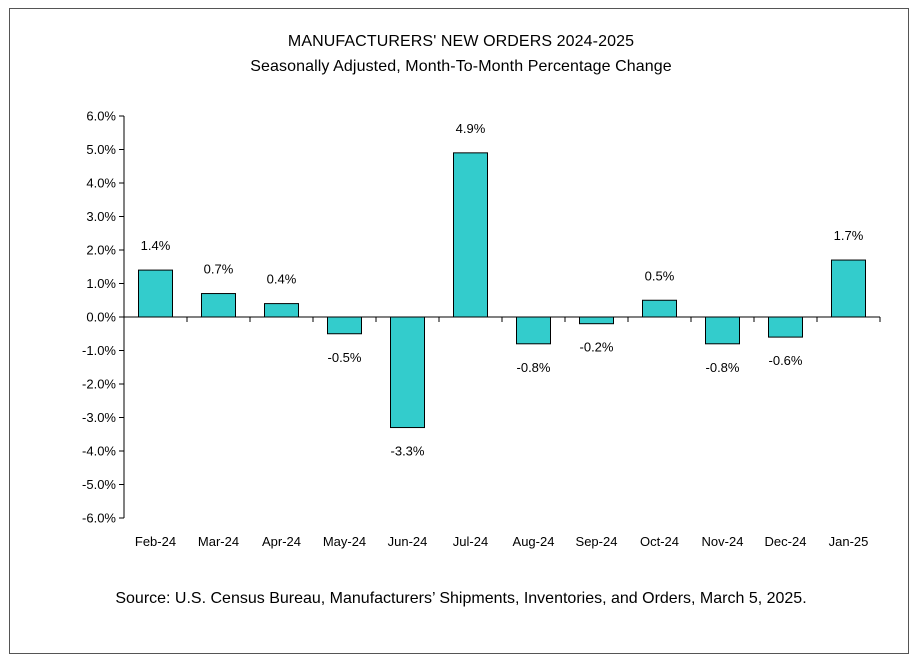 This screenshot has width=922, height=665. Describe the element at coordinates (660, 275) in the screenshot. I see `data-label: 0.5%` at that location.